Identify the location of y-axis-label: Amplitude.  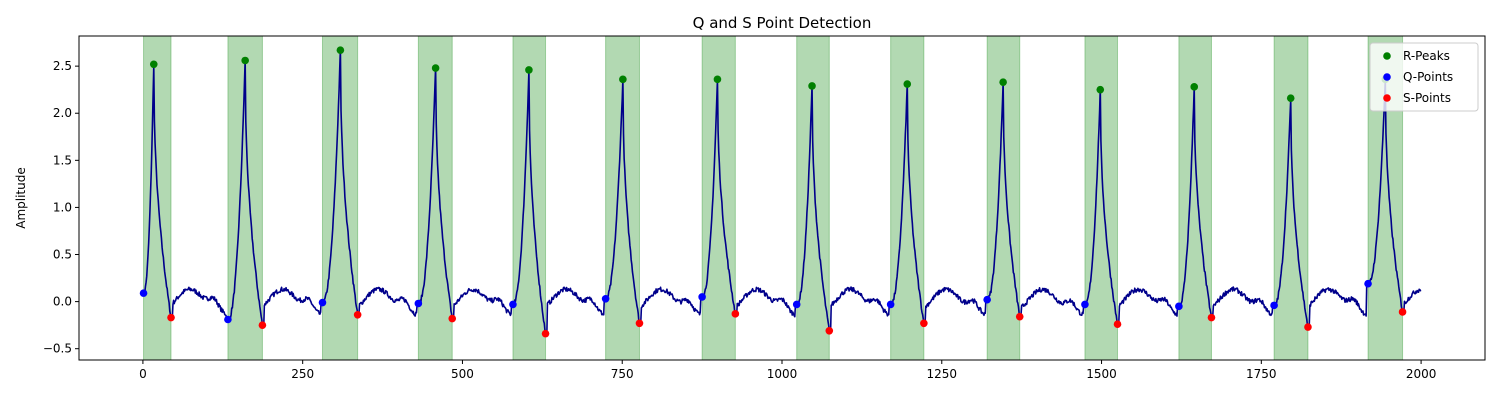
(21, 198).